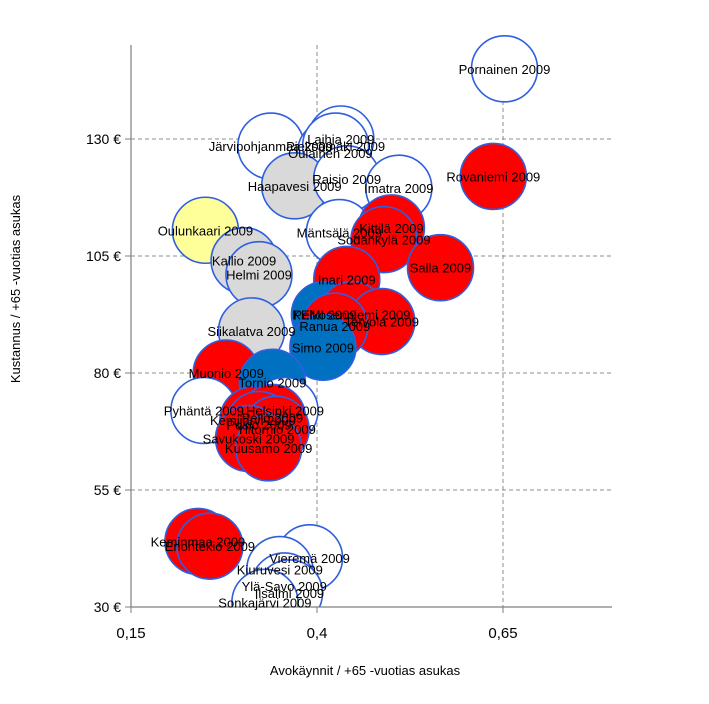 The width and height of the screenshot is (709, 704). Describe the element at coordinates (103, 256) in the screenshot. I see `y-tick-label: 105 €` at that location.